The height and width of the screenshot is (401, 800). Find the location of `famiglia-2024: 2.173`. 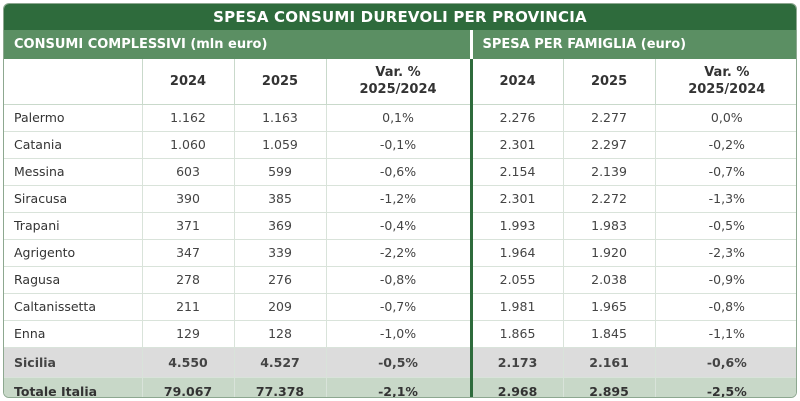

famiglia-2024: 2.173 is located at coordinates (517, 362).